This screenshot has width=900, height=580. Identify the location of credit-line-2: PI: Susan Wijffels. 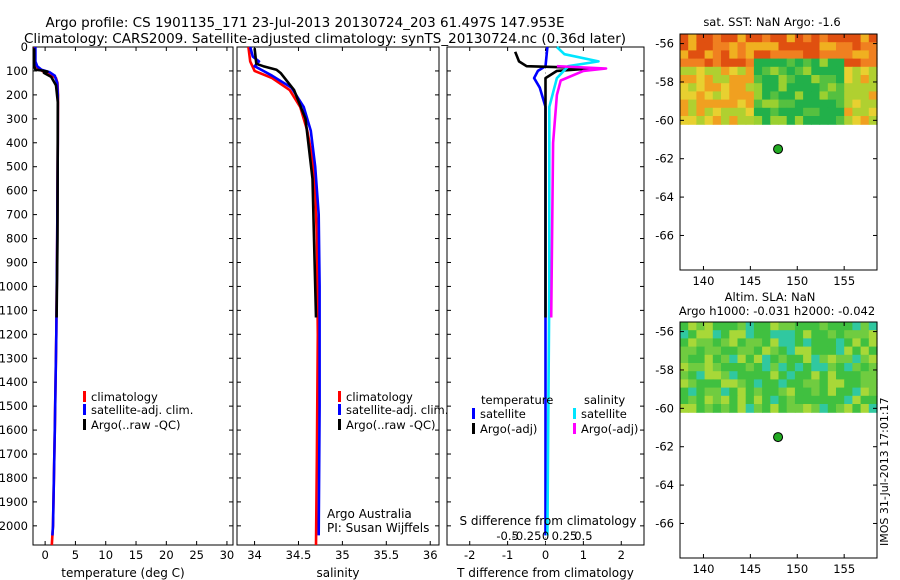
(378, 528).